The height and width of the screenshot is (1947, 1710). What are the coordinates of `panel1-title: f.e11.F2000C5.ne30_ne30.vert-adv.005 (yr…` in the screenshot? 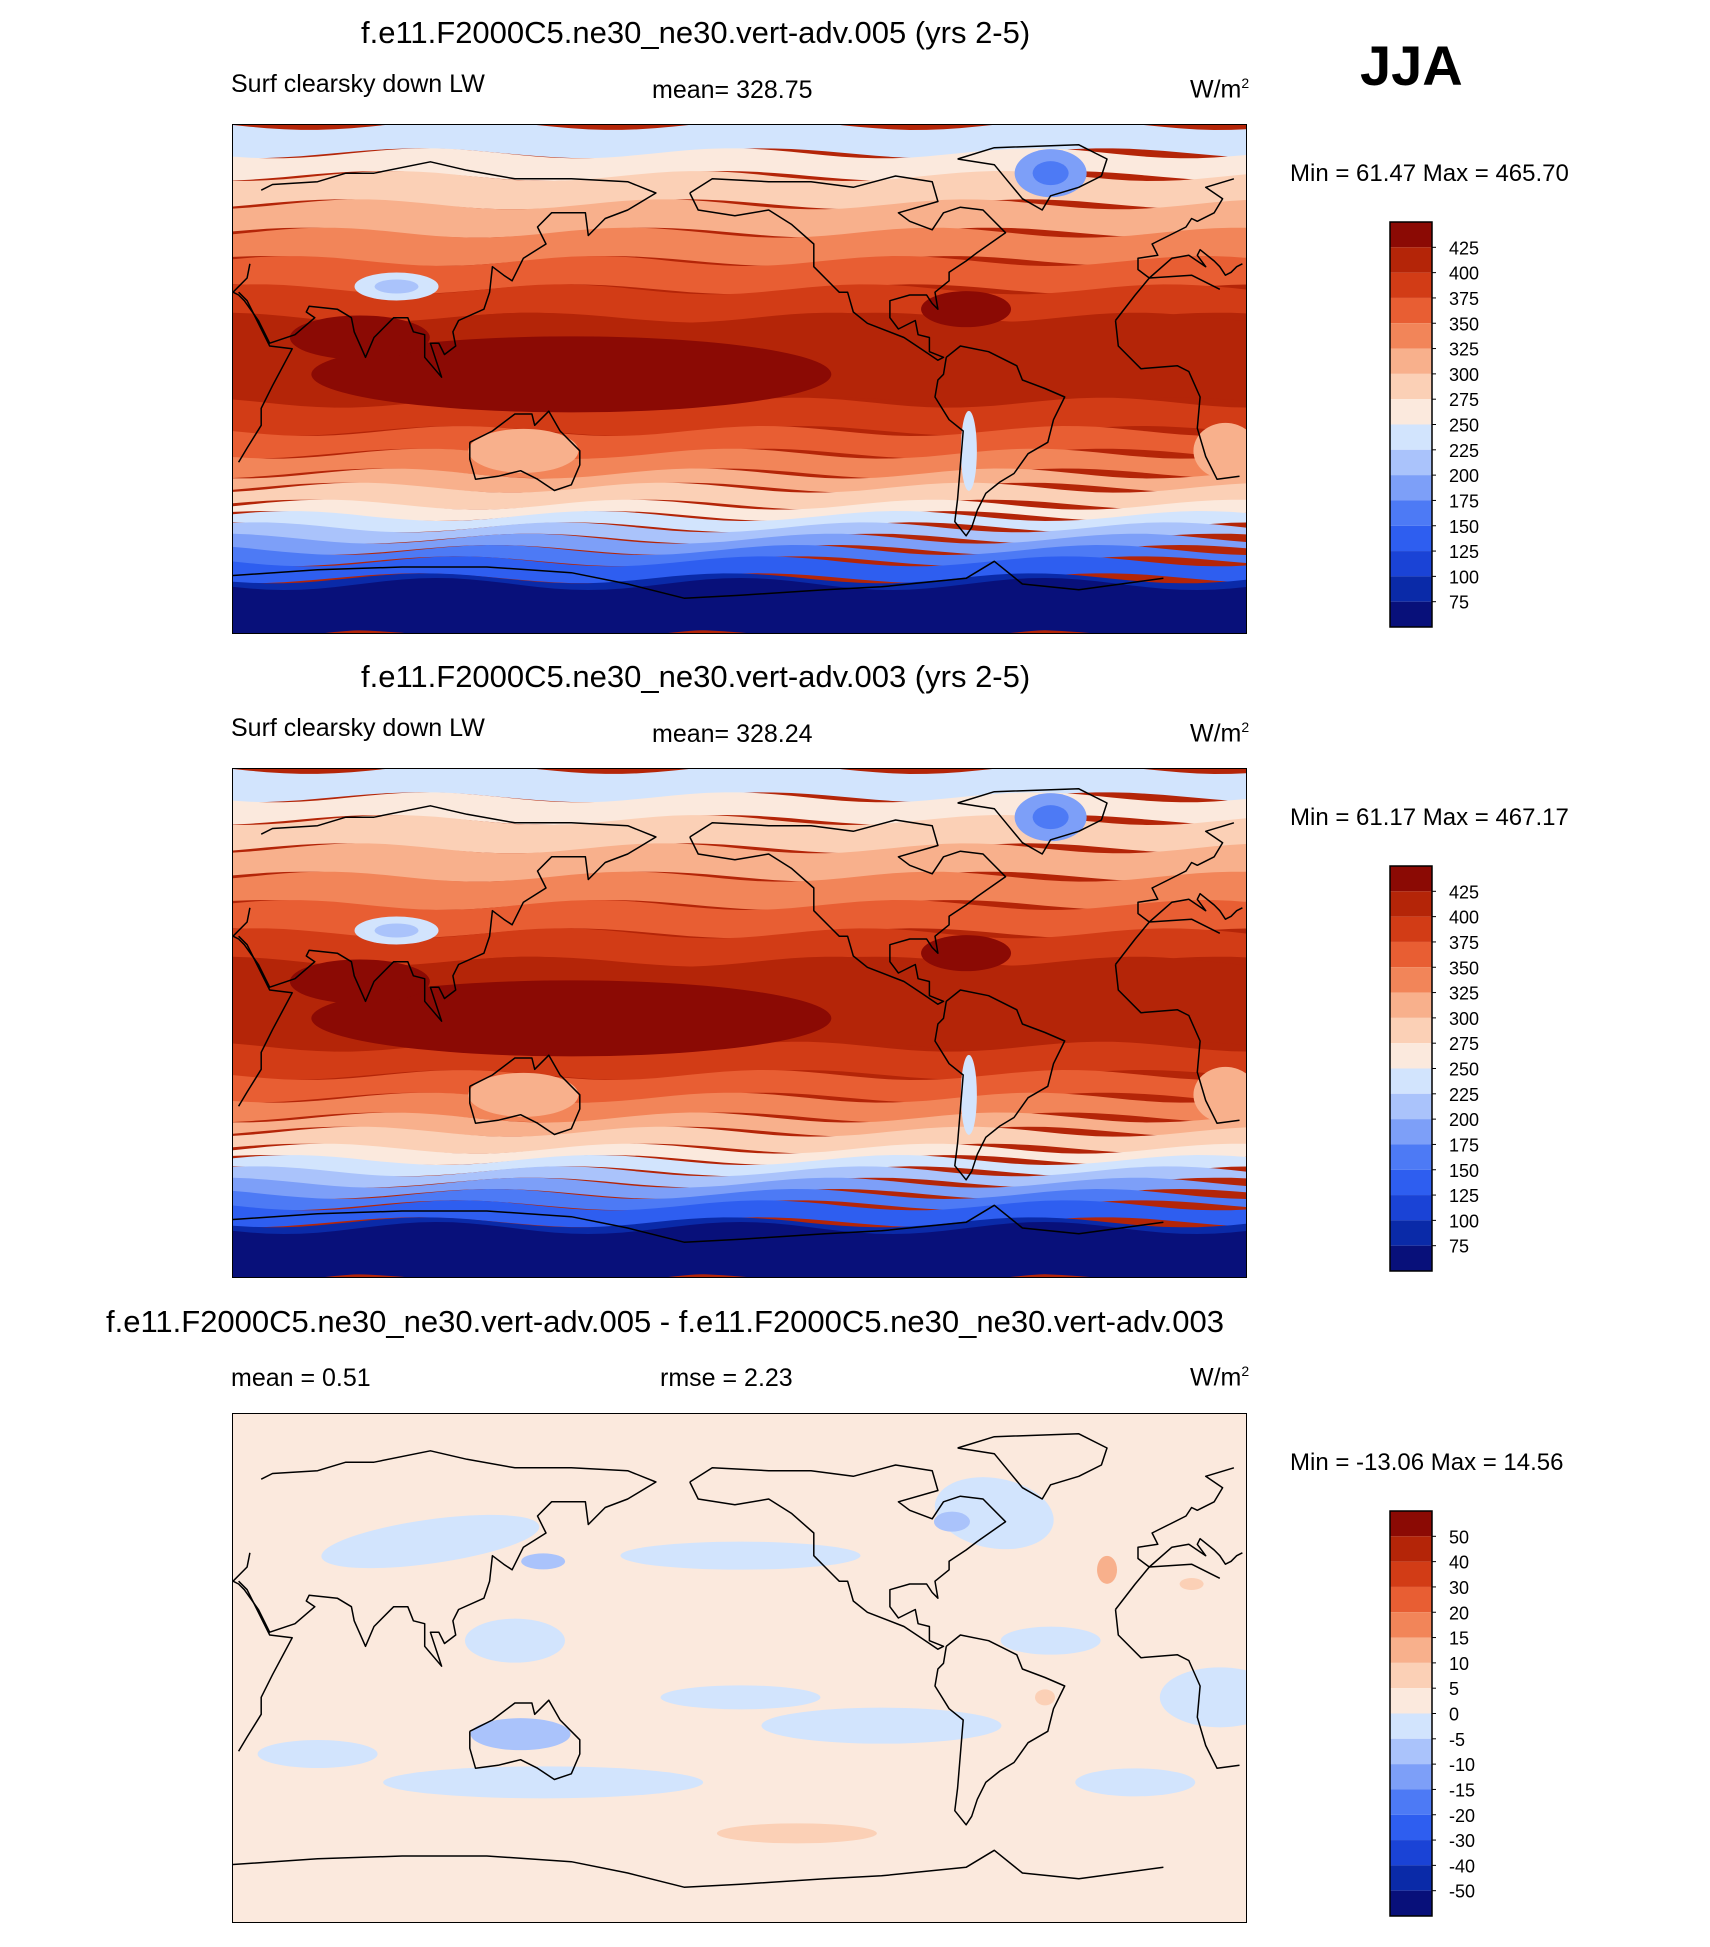 It's located at (696, 32).